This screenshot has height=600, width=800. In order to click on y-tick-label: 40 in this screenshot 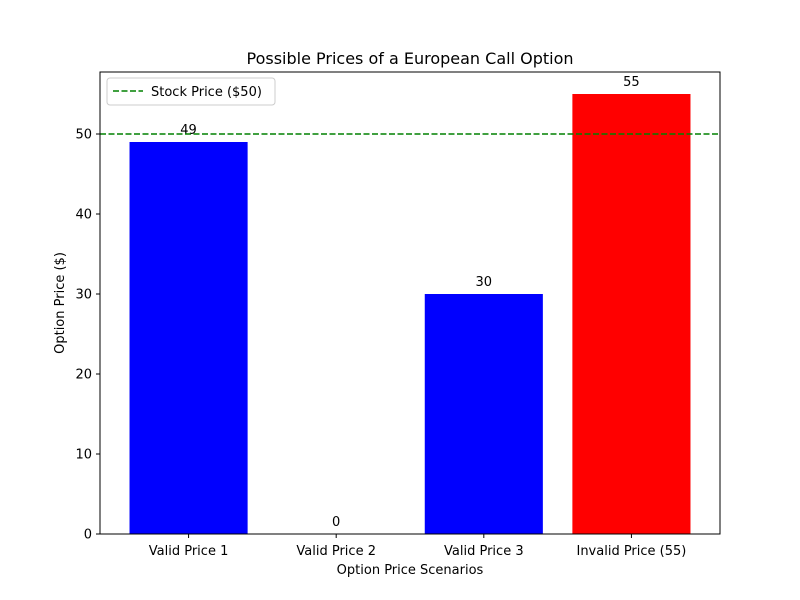, I will do `click(83, 215)`.